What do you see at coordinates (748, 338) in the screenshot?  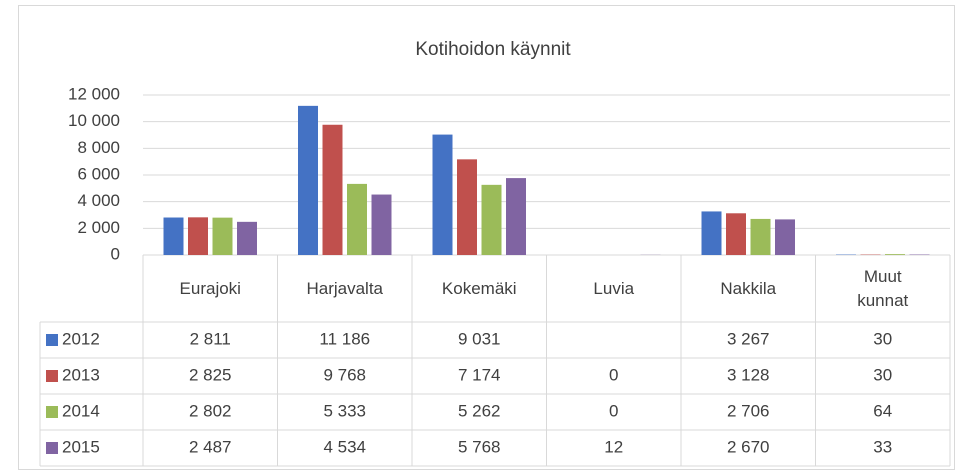 I see `table-value: 3 267` at bounding box center [748, 338].